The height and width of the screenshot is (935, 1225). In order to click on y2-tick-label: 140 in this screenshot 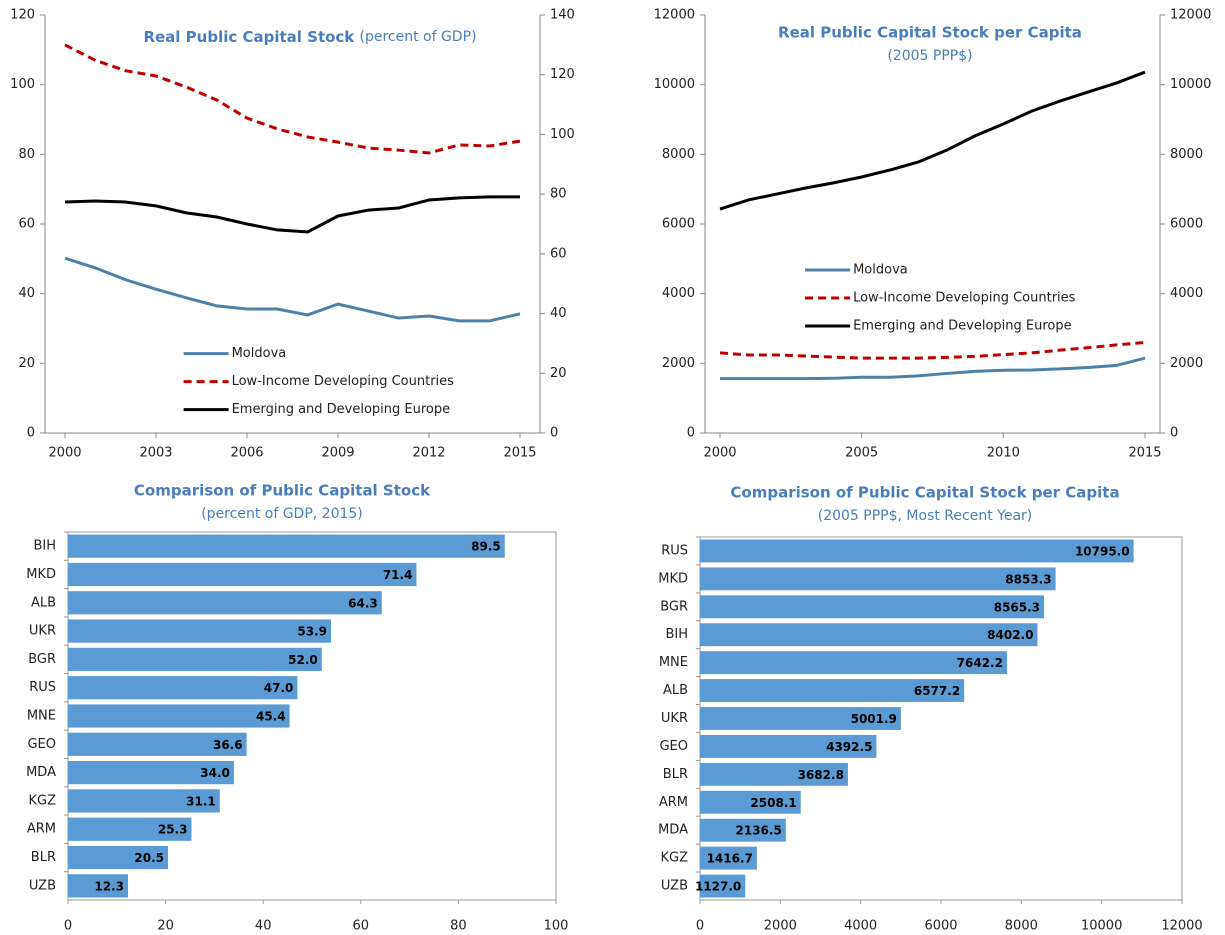, I will do `click(562, 15)`.